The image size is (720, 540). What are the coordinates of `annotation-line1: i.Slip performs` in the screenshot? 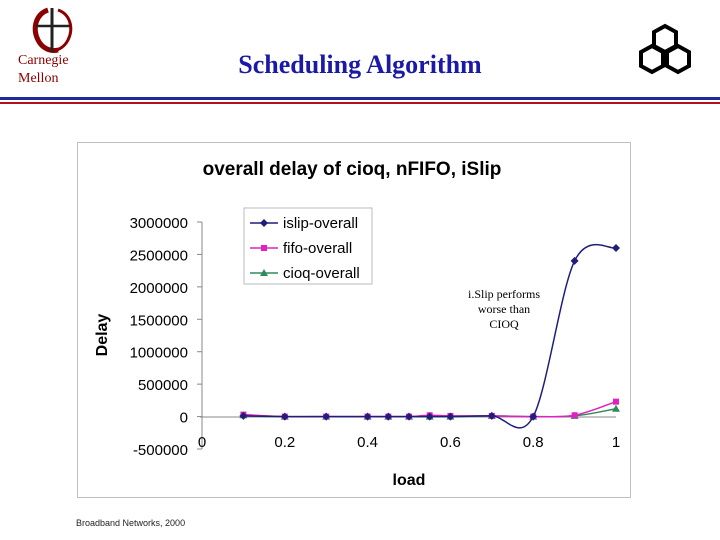 It's located at (504, 294).